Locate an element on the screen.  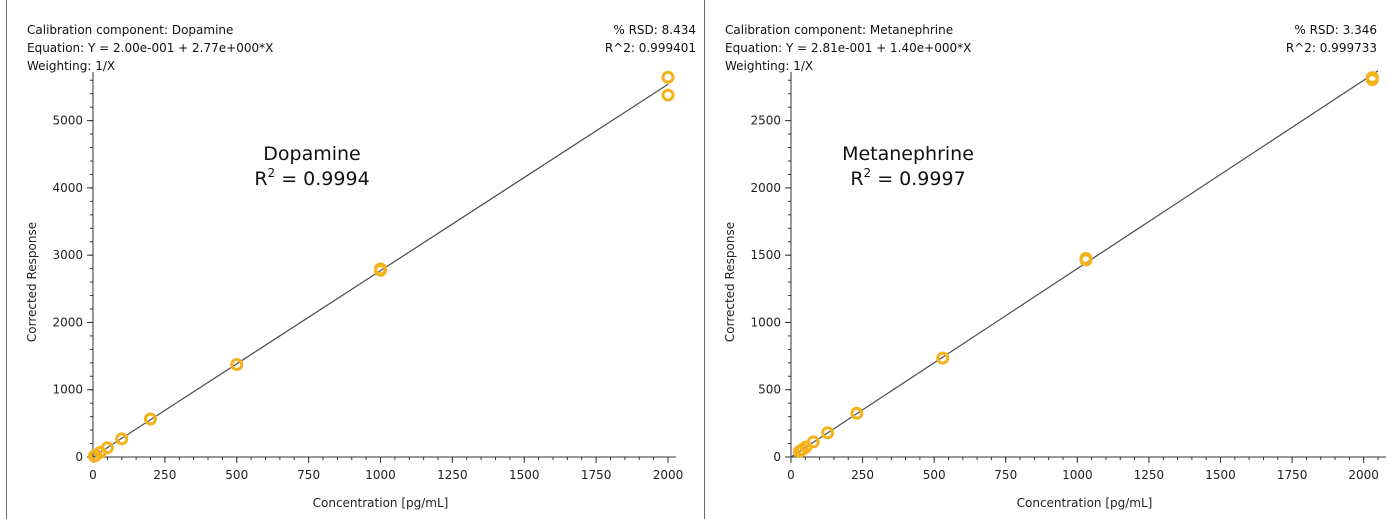
y-tick-label: 3000 is located at coordinates (67, 255).